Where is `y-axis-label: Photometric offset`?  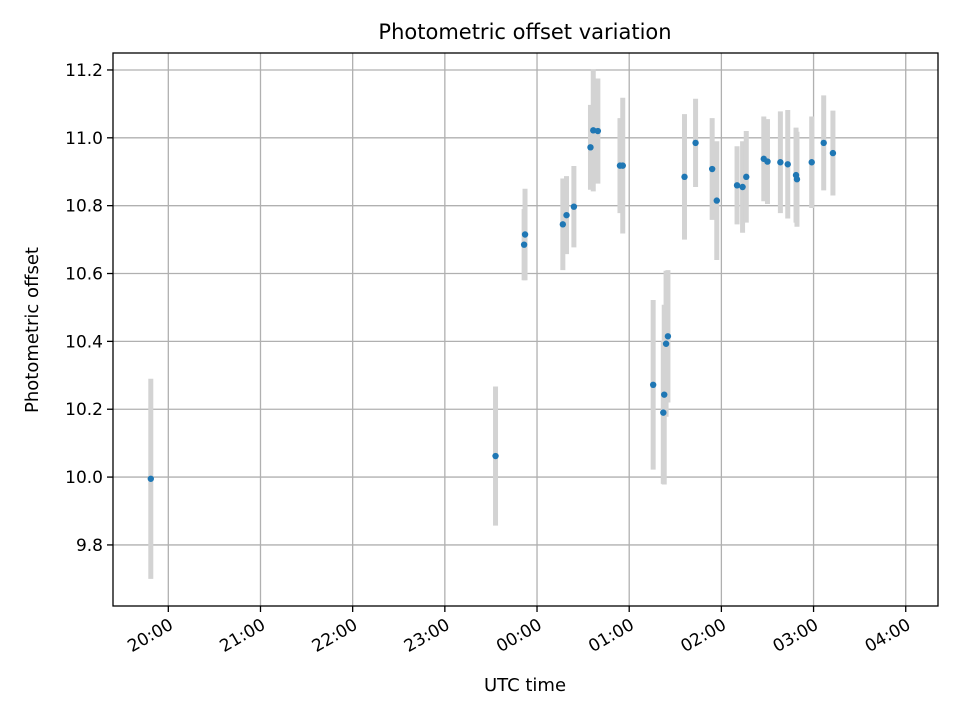 y-axis-label: Photometric offset is located at coordinates (32, 330).